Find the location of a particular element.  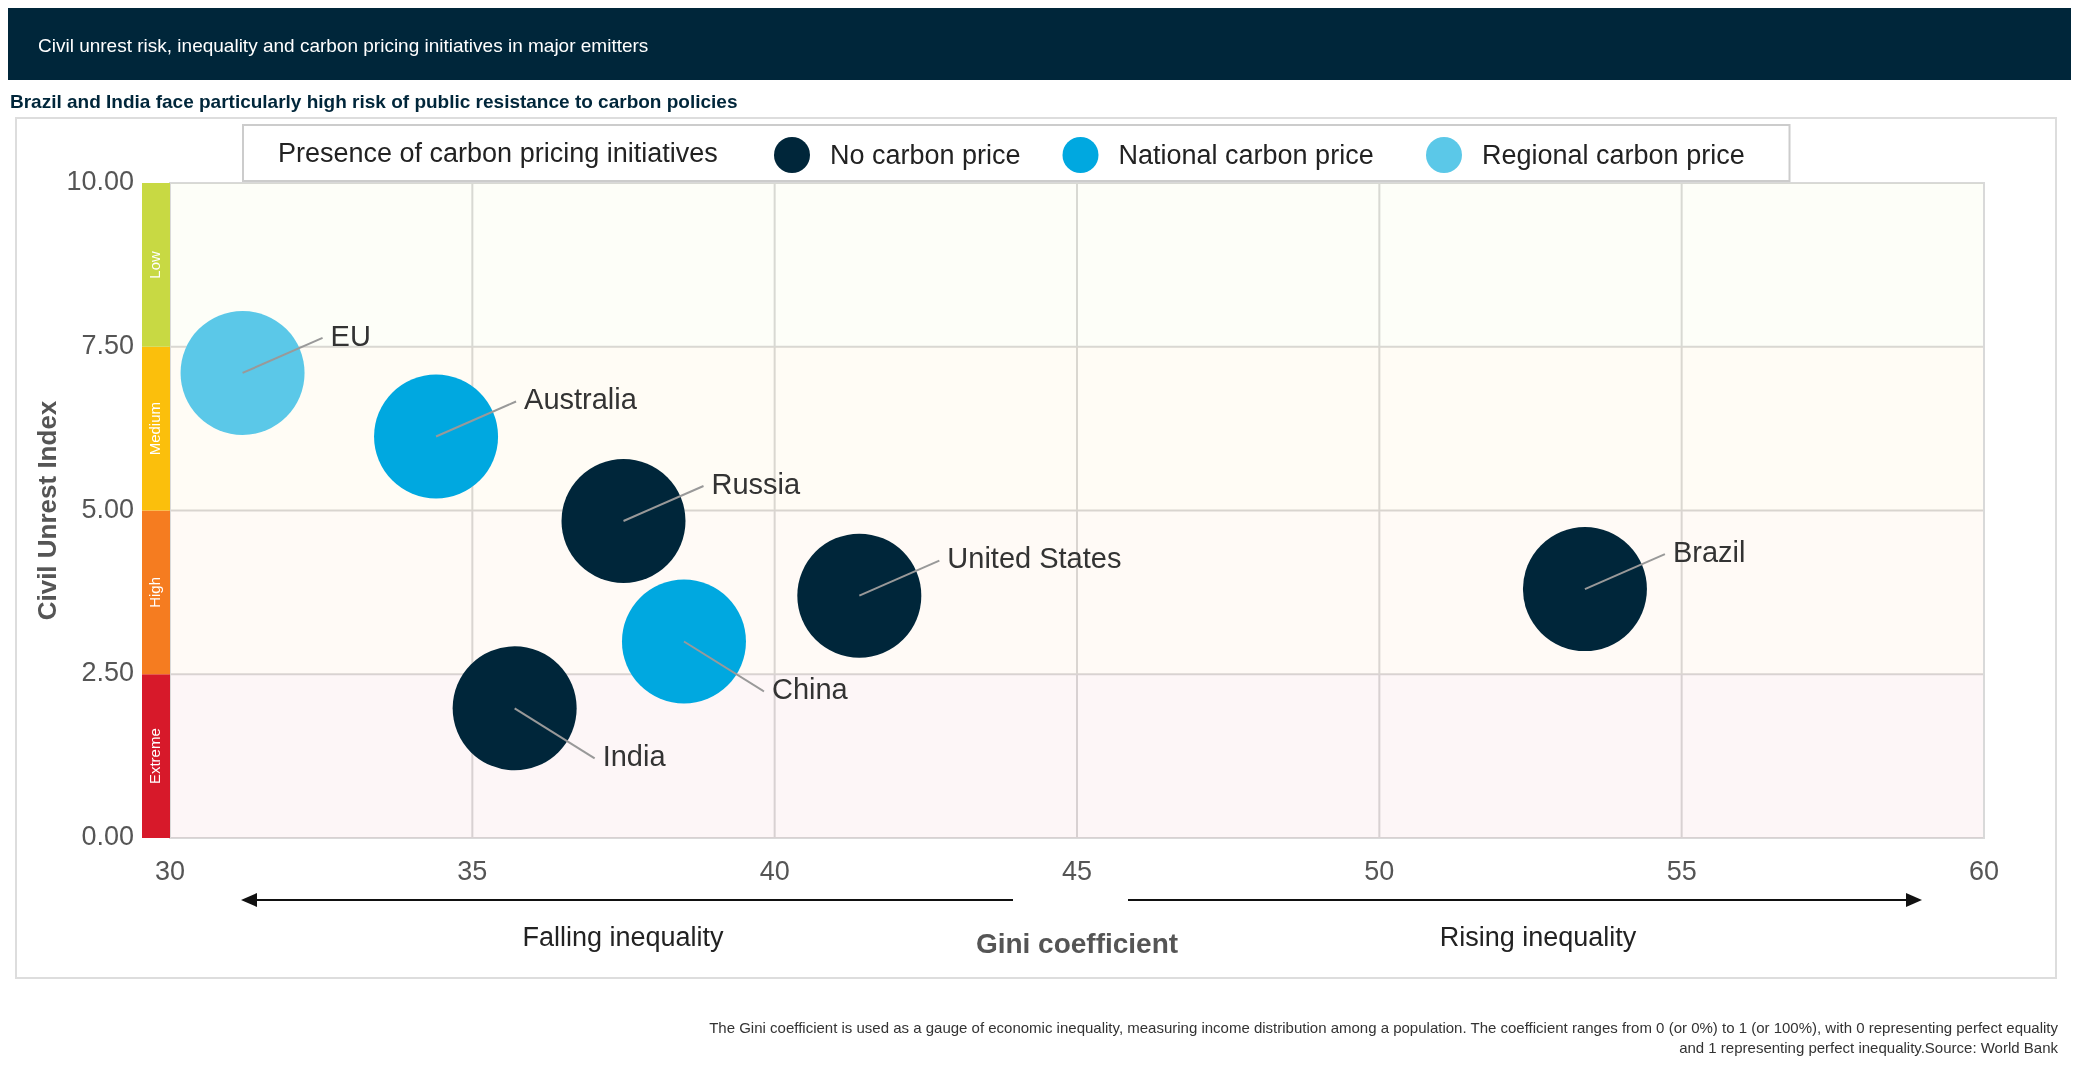

x-axis-title: Gini coefficient is located at coordinates (1077, 943).